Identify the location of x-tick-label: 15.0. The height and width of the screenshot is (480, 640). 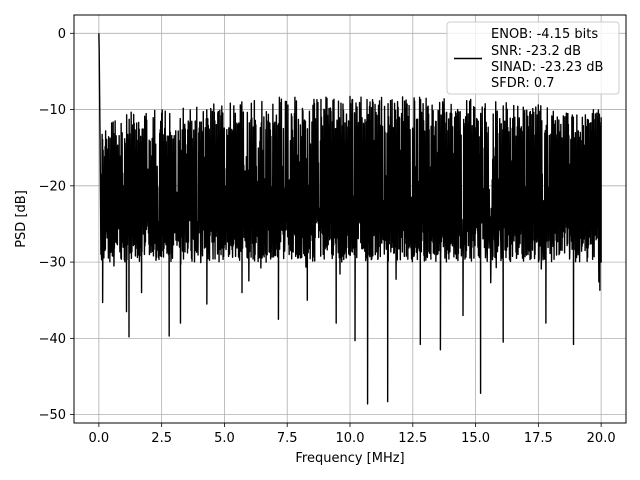
(475, 438).